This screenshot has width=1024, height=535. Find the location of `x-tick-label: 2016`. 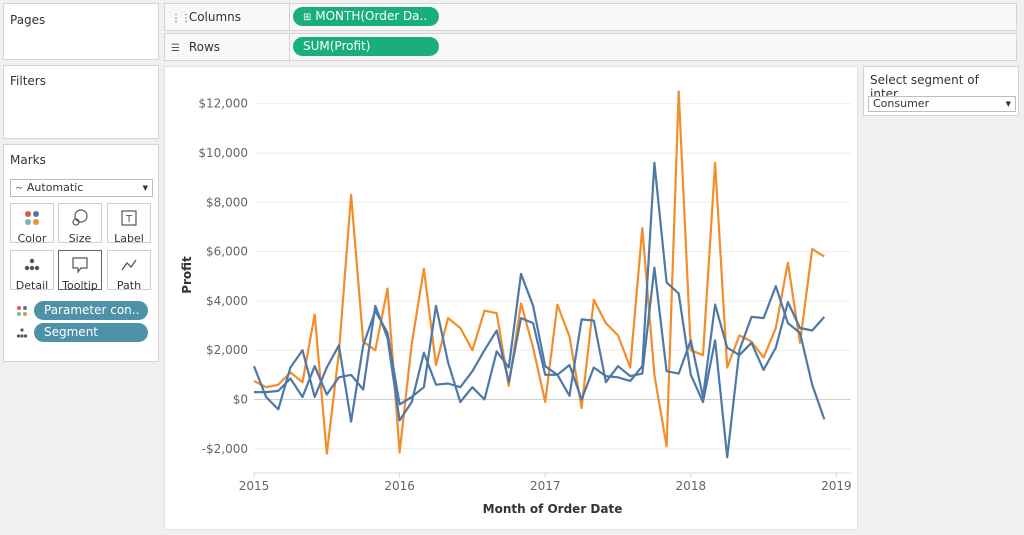

x-tick-label: 2016 is located at coordinates (399, 486).